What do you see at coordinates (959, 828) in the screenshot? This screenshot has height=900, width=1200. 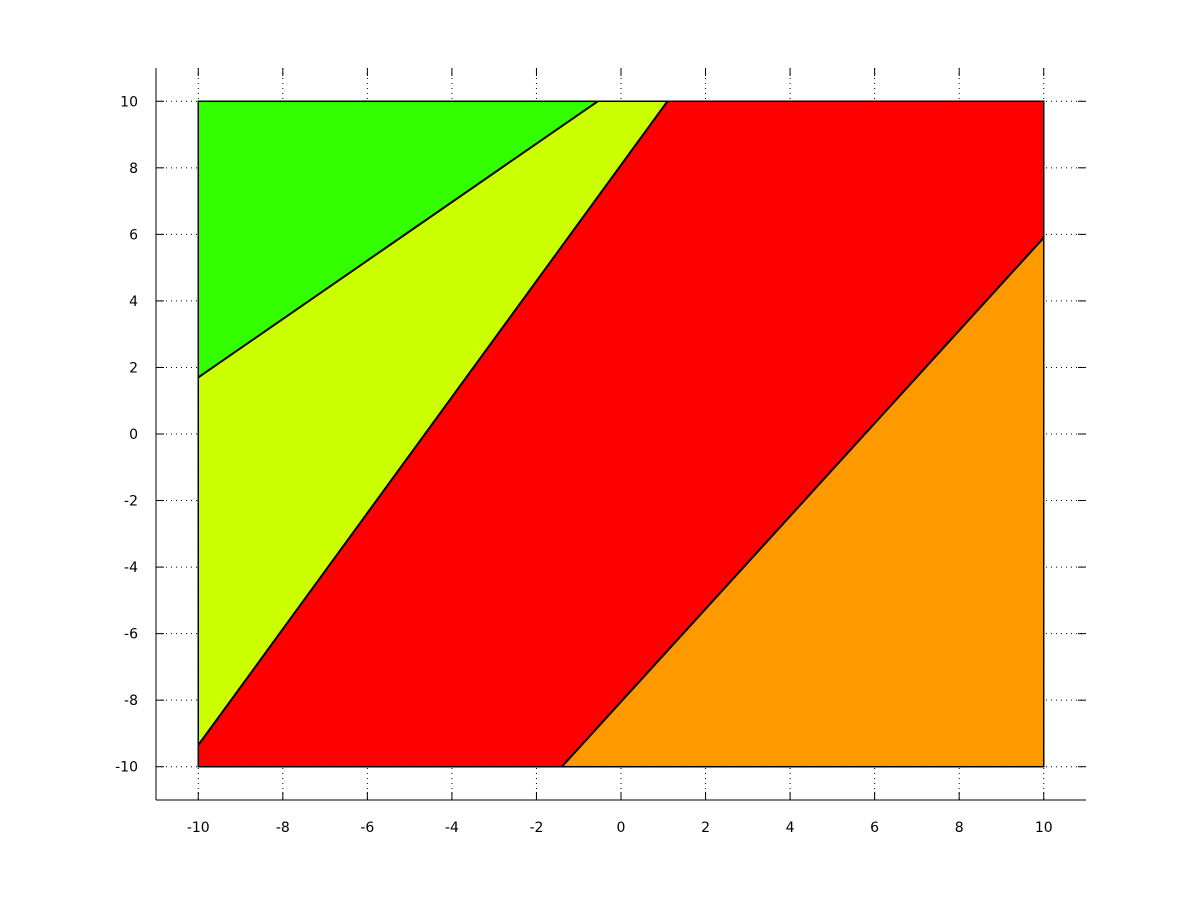 I see `x-tick-label: 8` at bounding box center [959, 828].